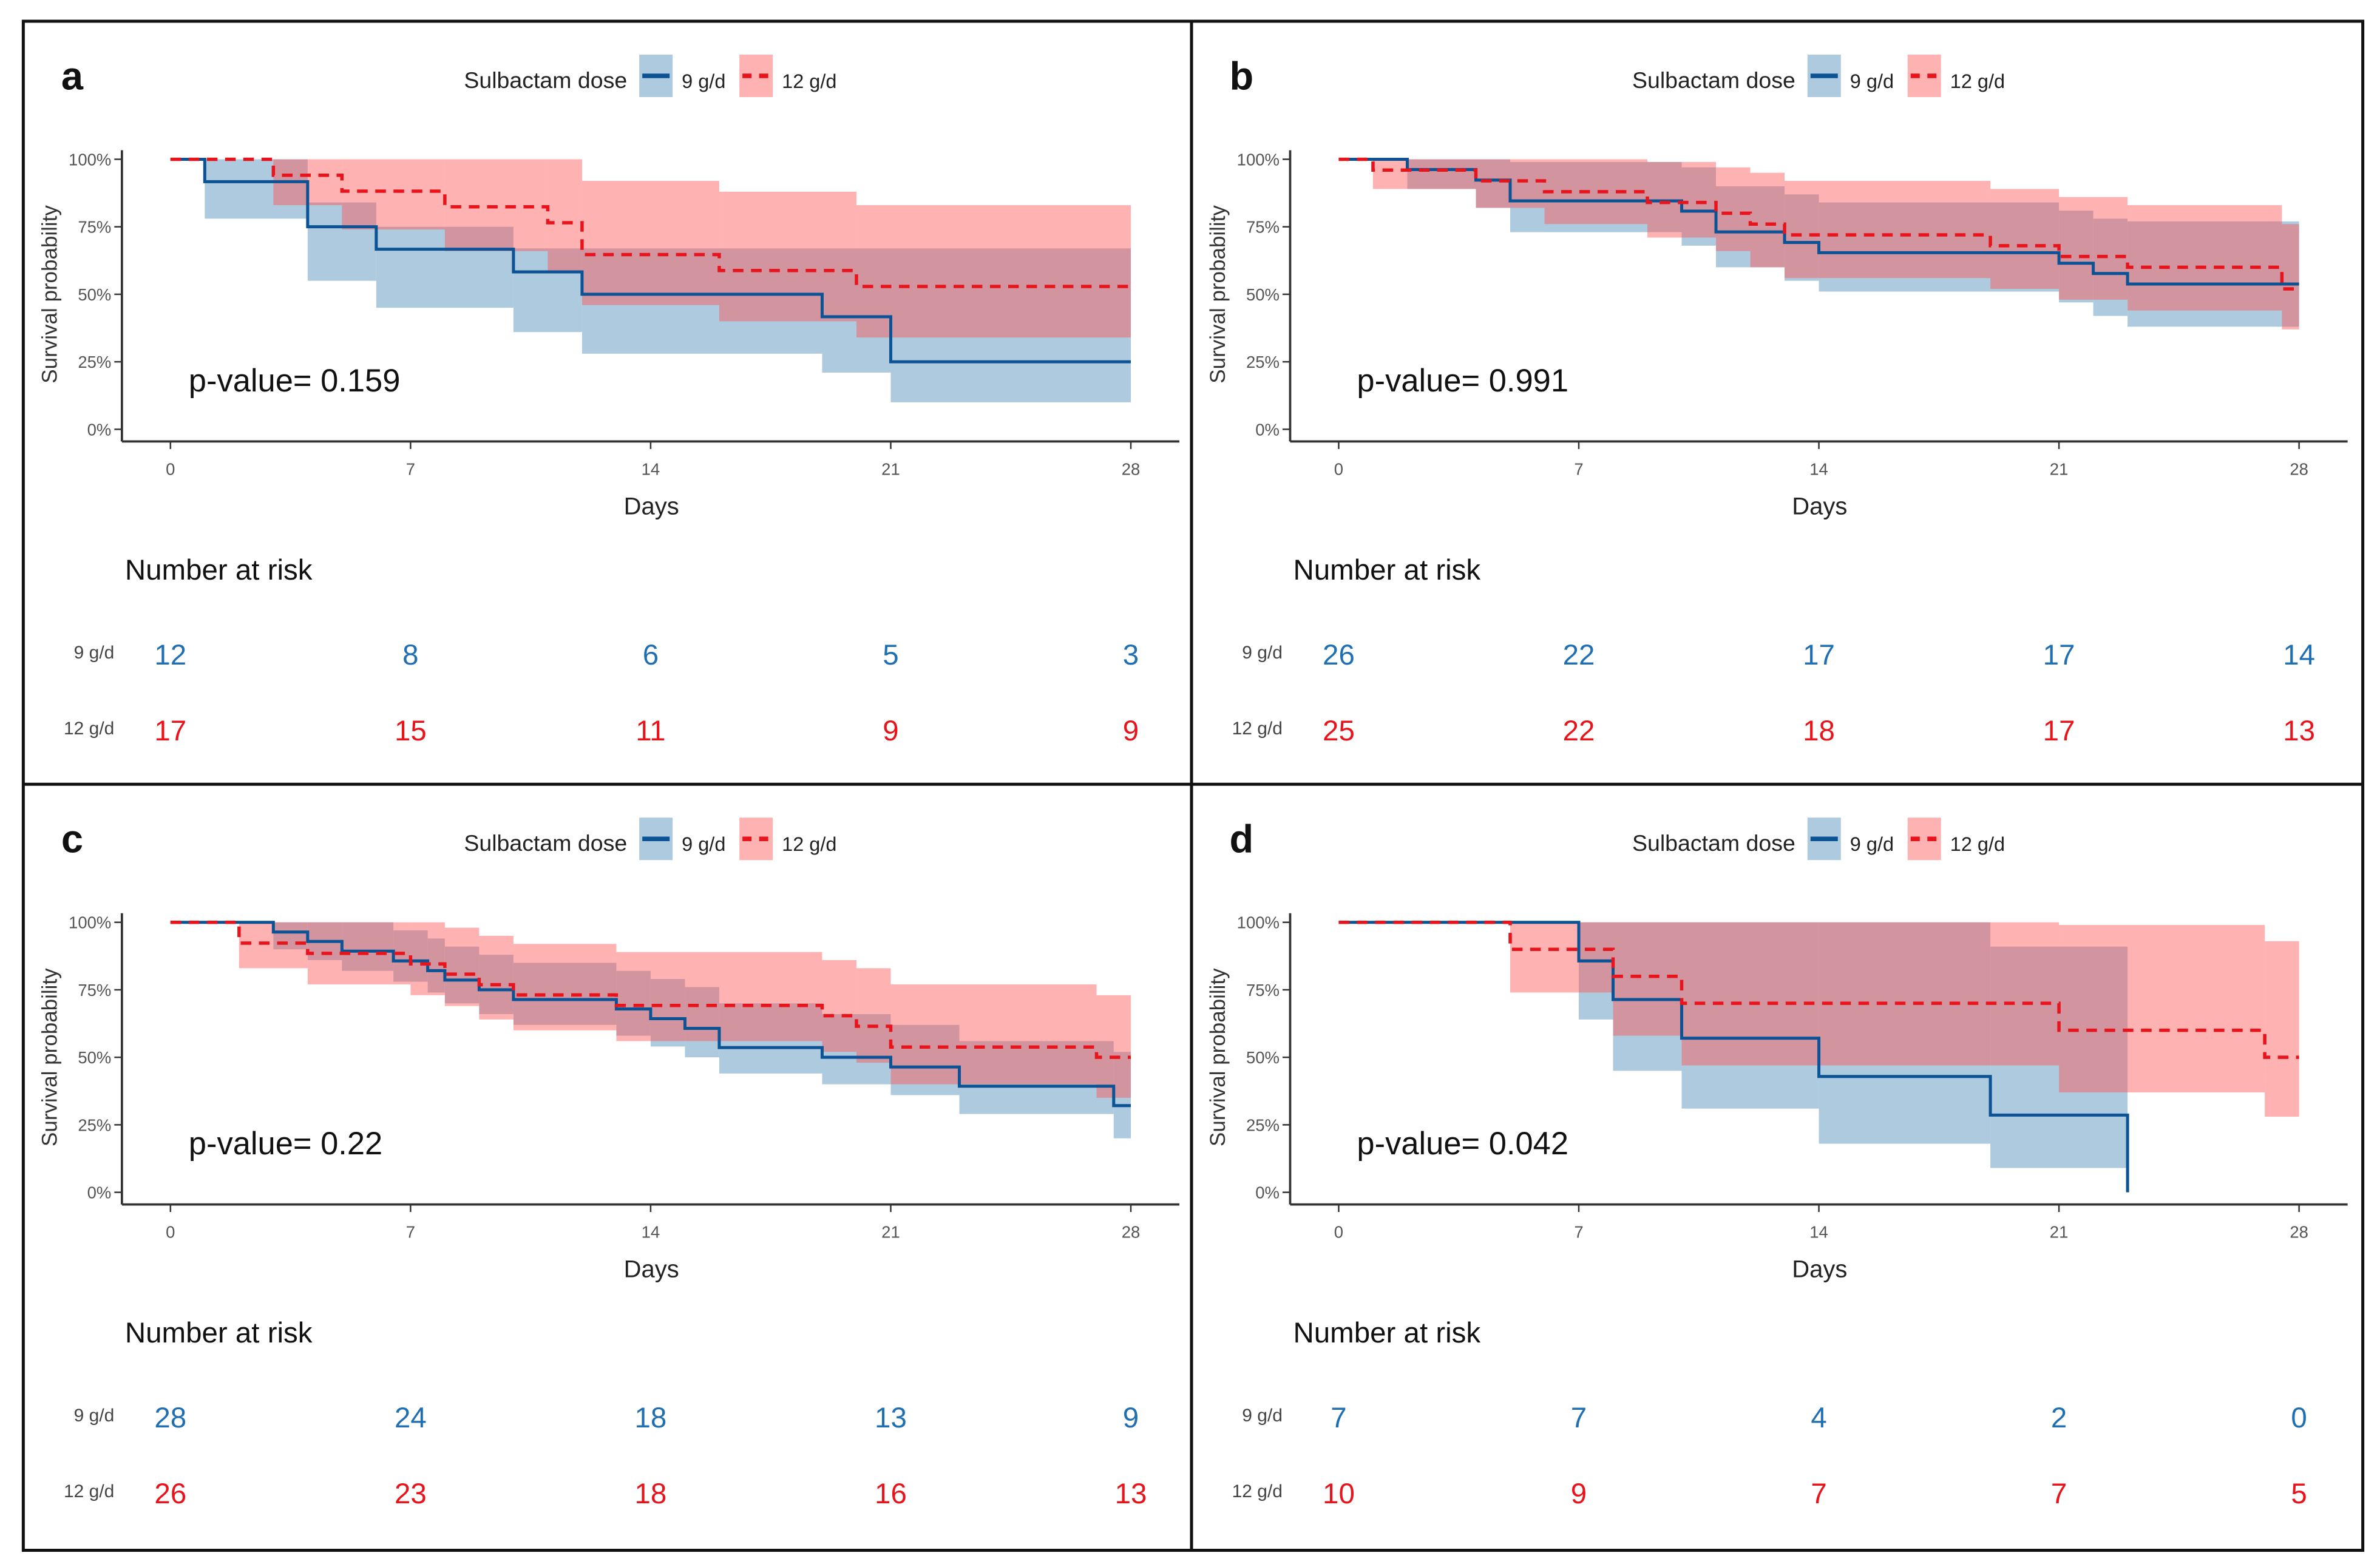 The height and width of the screenshot is (1567, 2380). I want to click on risk-count: 16, so click(891, 1494).